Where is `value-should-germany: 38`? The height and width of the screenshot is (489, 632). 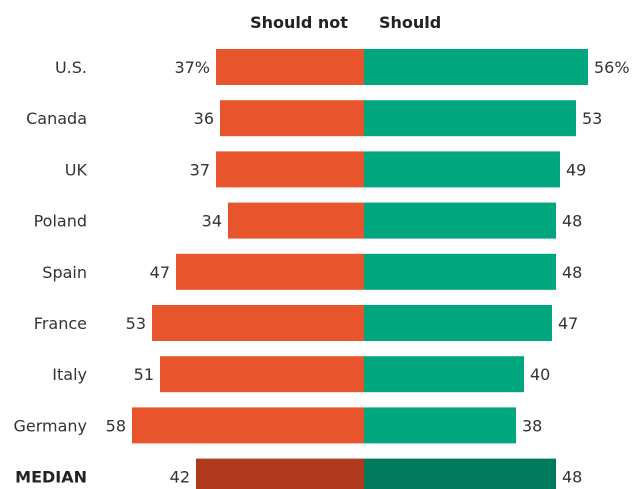 value-should-germany: 38 is located at coordinates (532, 425).